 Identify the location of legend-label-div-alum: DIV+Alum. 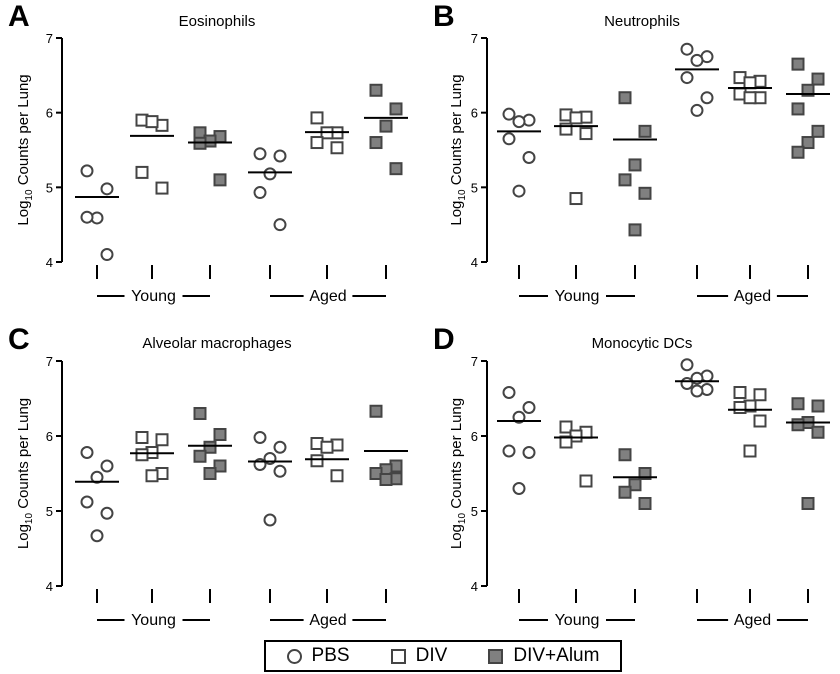
(556, 655).